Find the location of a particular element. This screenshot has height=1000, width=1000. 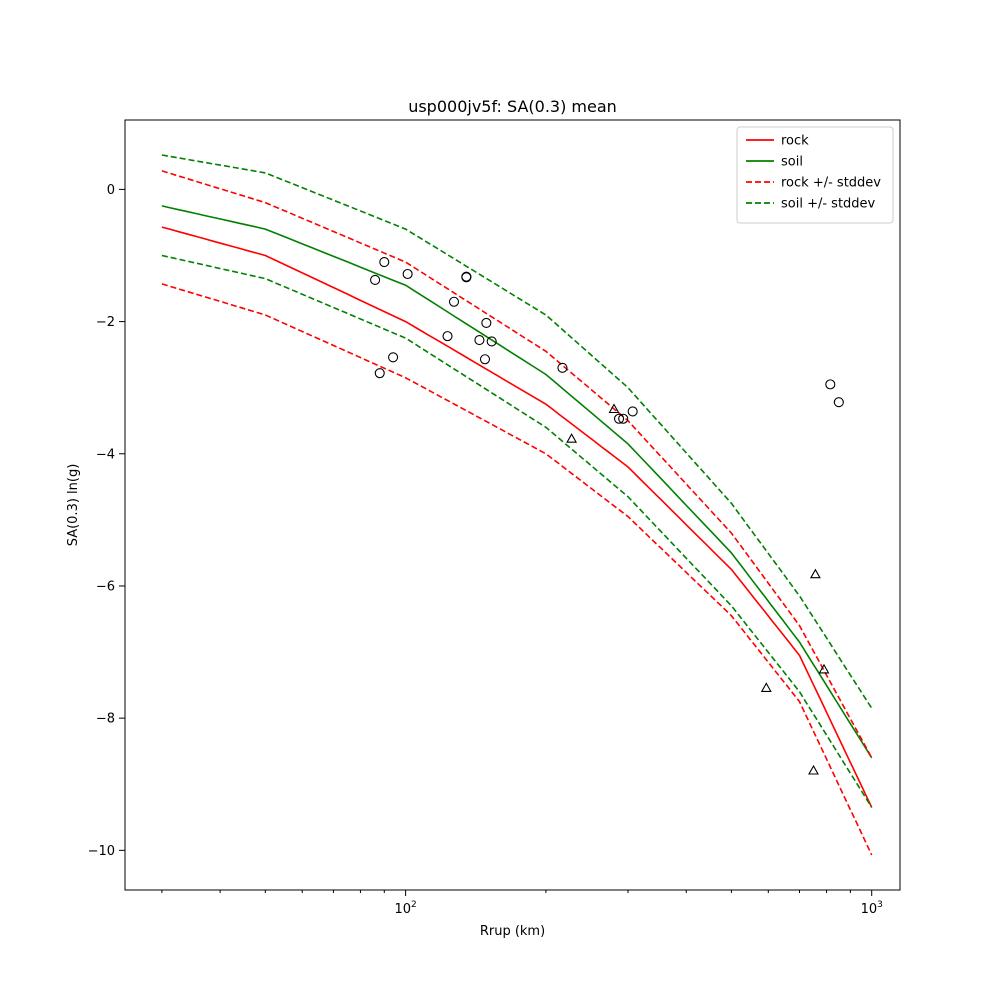

x-axis-label: Rrup (km) is located at coordinates (512, 931).